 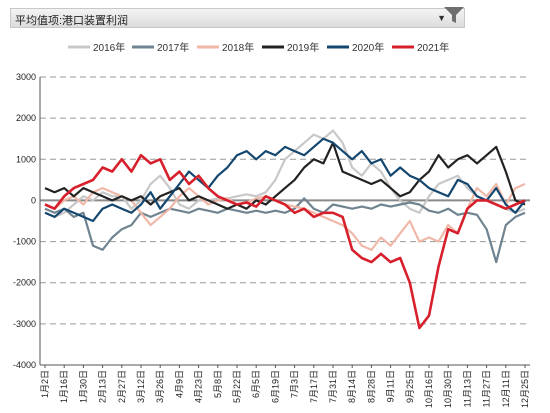 I want to click on field-title: 平均值项:港口装置利润, so click(x=72, y=21).